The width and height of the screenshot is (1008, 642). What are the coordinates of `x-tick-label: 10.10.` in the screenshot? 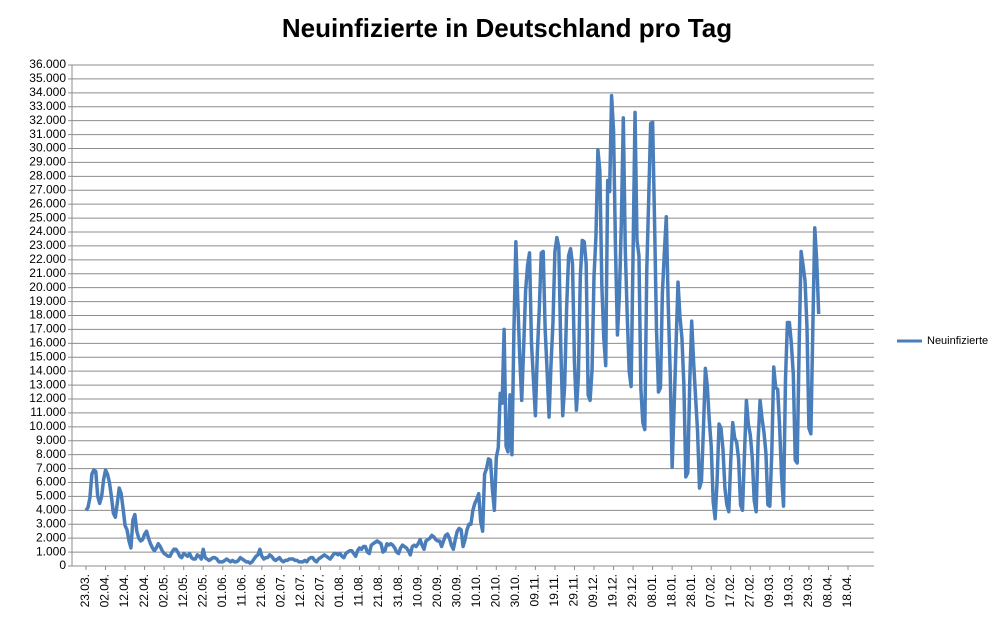 It's located at (476, 590).